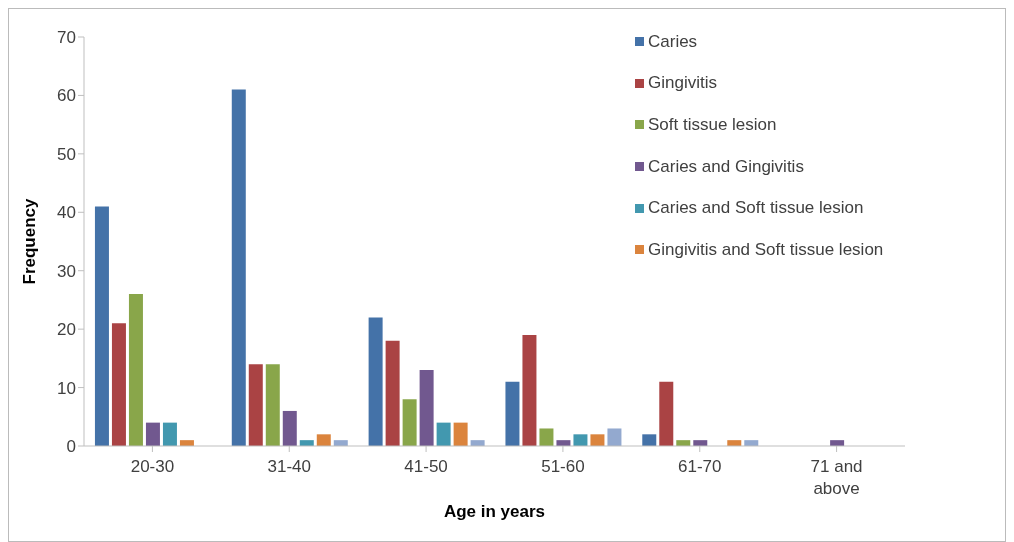 The image size is (1014, 542). What do you see at coordinates (66, 213) in the screenshot?
I see `y-tick-label: 40` at bounding box center [66, 213].